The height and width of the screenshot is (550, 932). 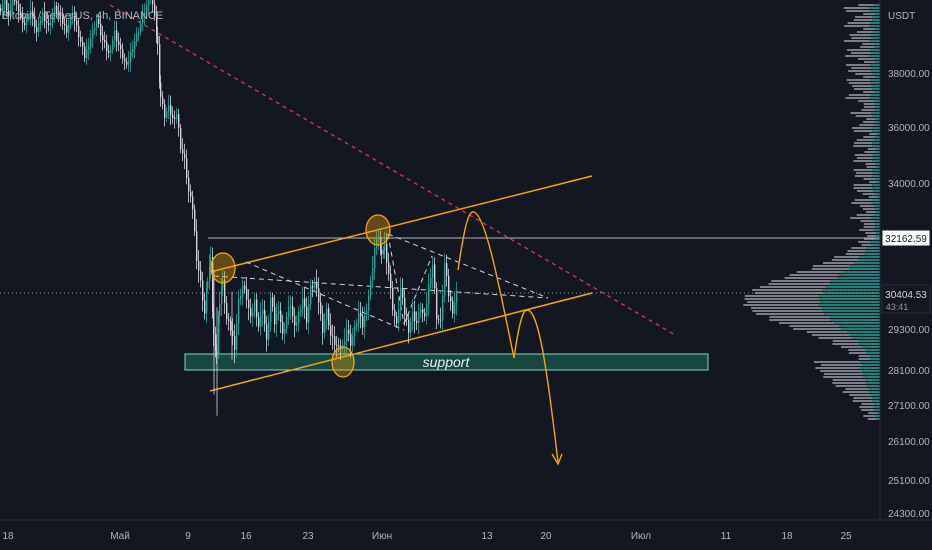 What do you see at coordinates (466, 535) in the screenshot?
I see `time-axis` at bounding box center [466, 535].